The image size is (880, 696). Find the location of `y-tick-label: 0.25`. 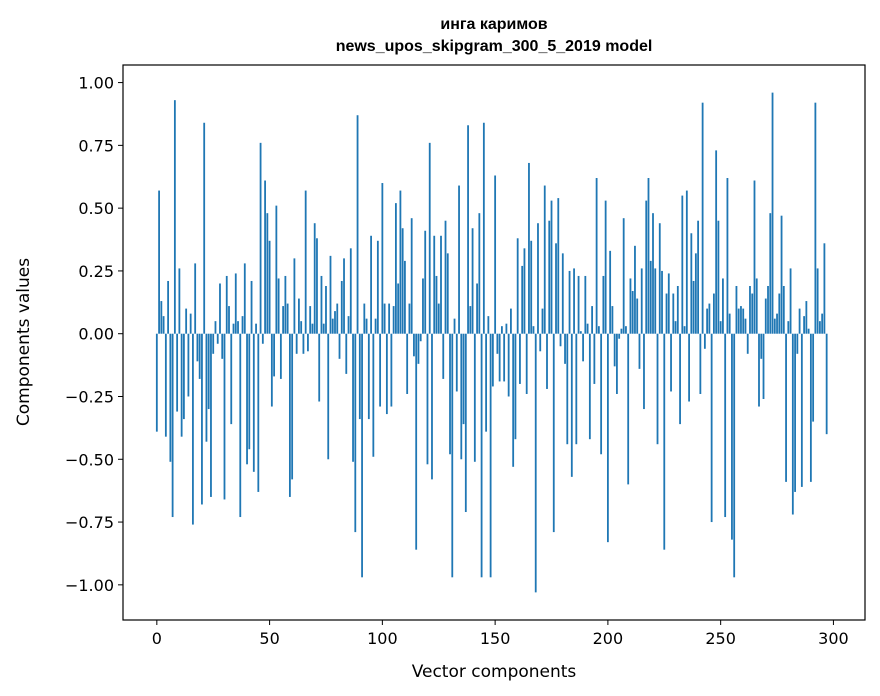

y-tick-label: 0.25 is located at coordinates (96, 271).